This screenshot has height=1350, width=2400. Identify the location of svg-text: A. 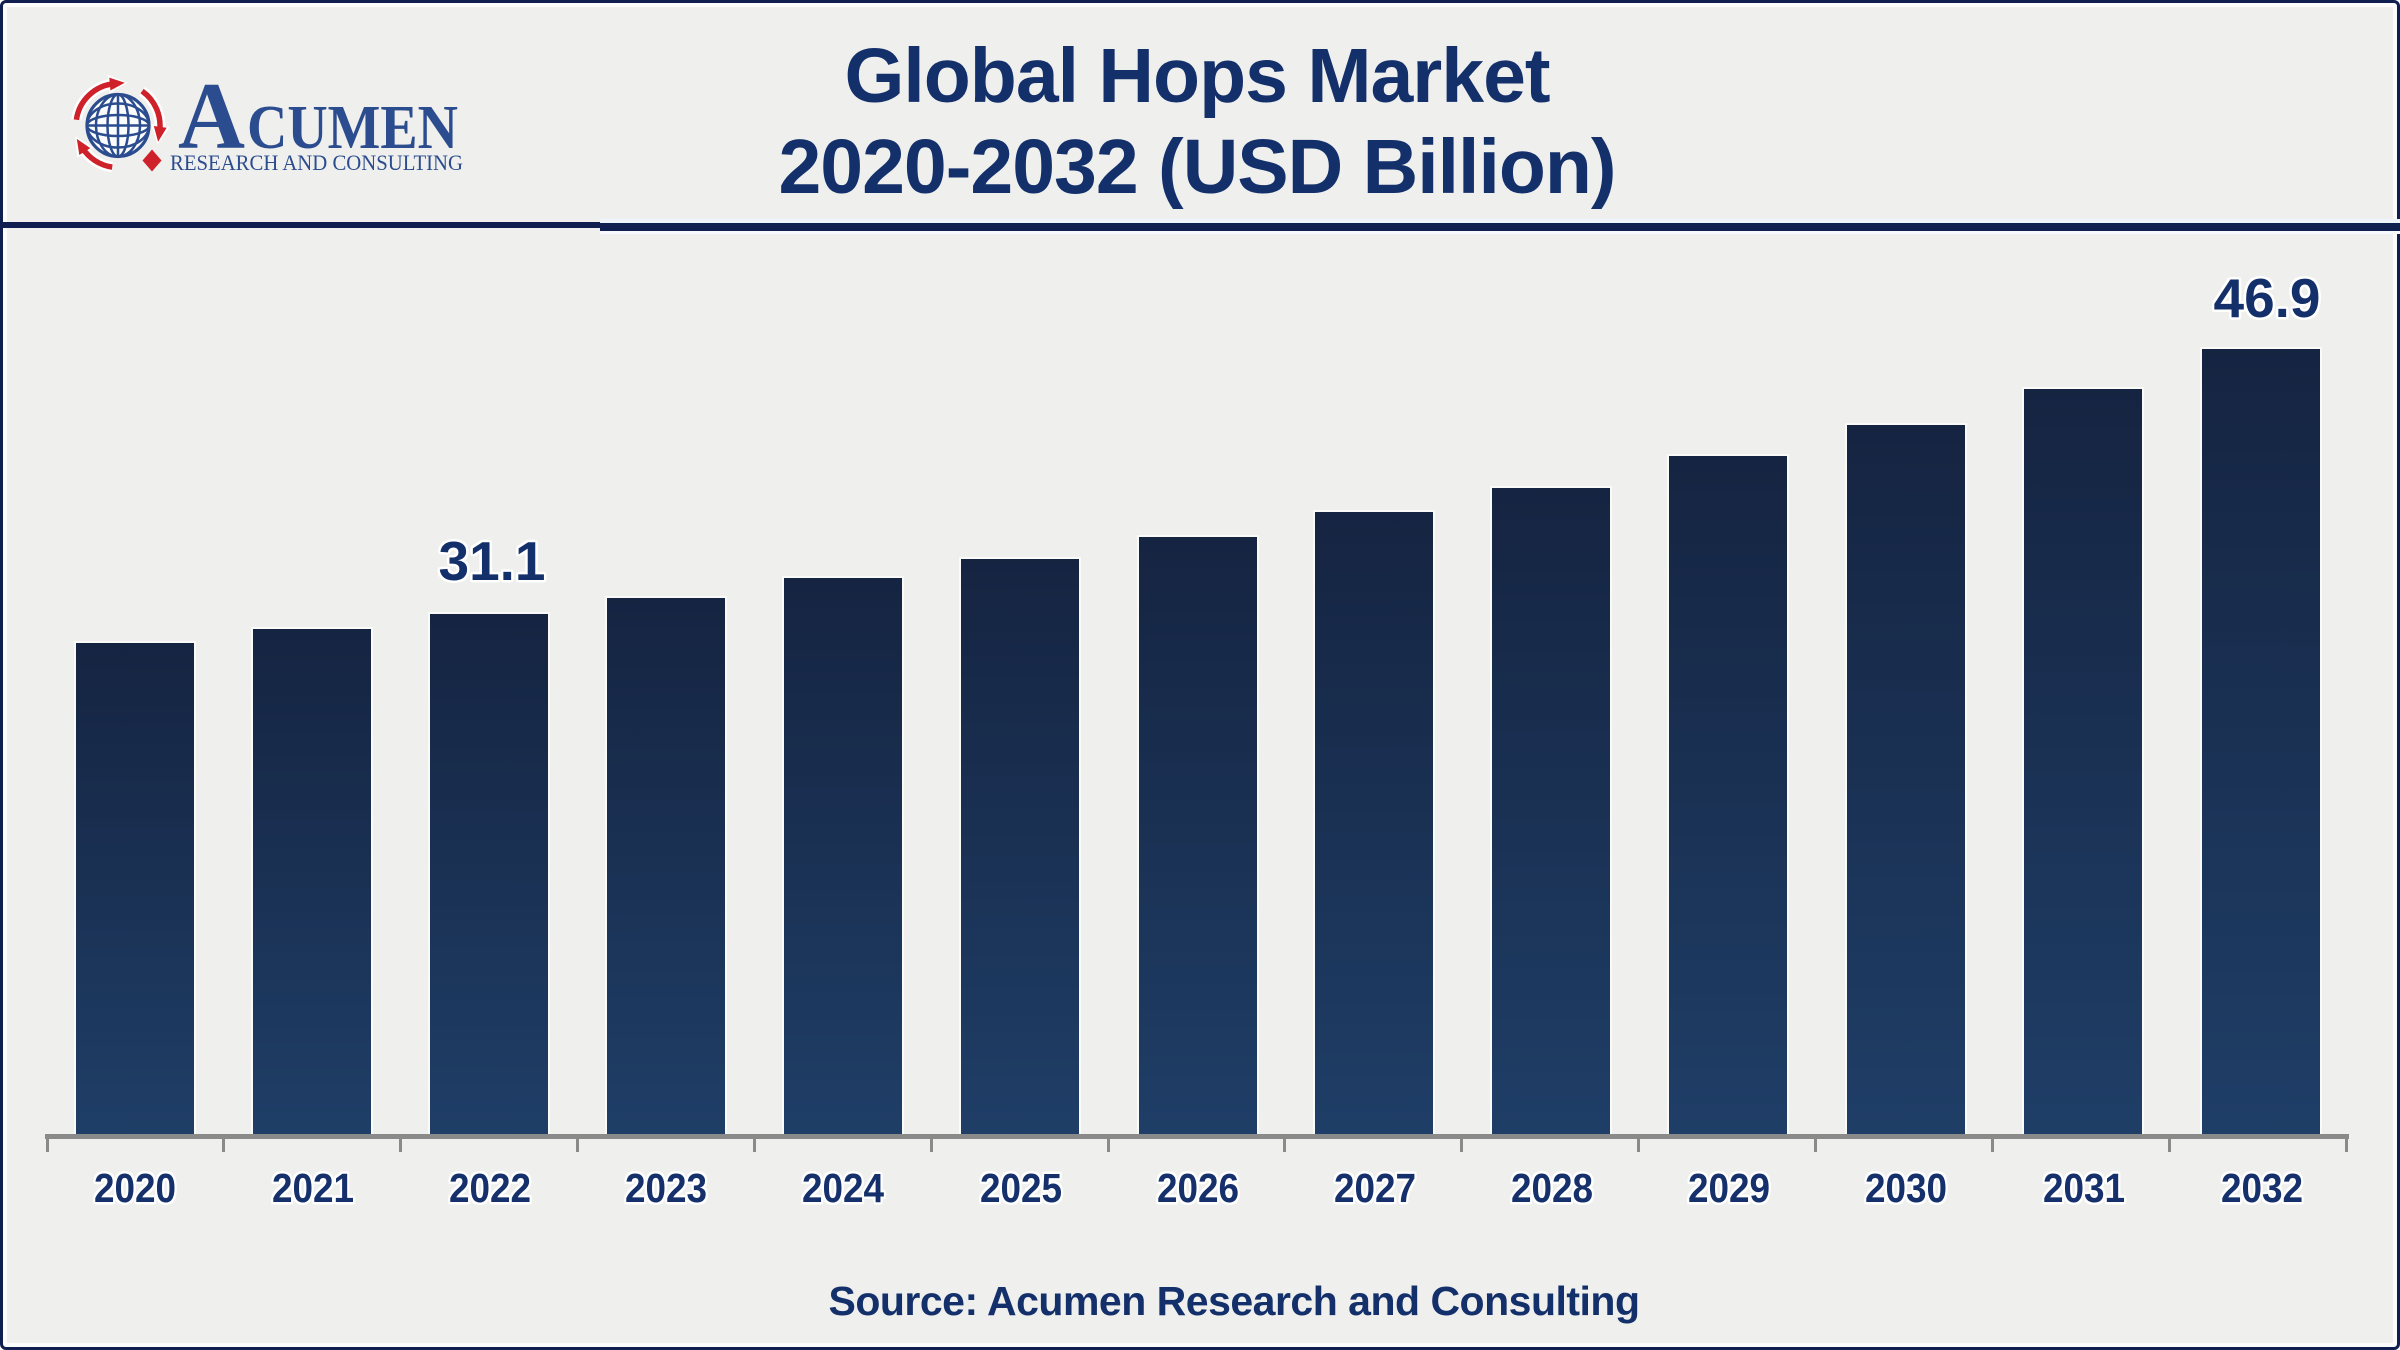
(211, 116).